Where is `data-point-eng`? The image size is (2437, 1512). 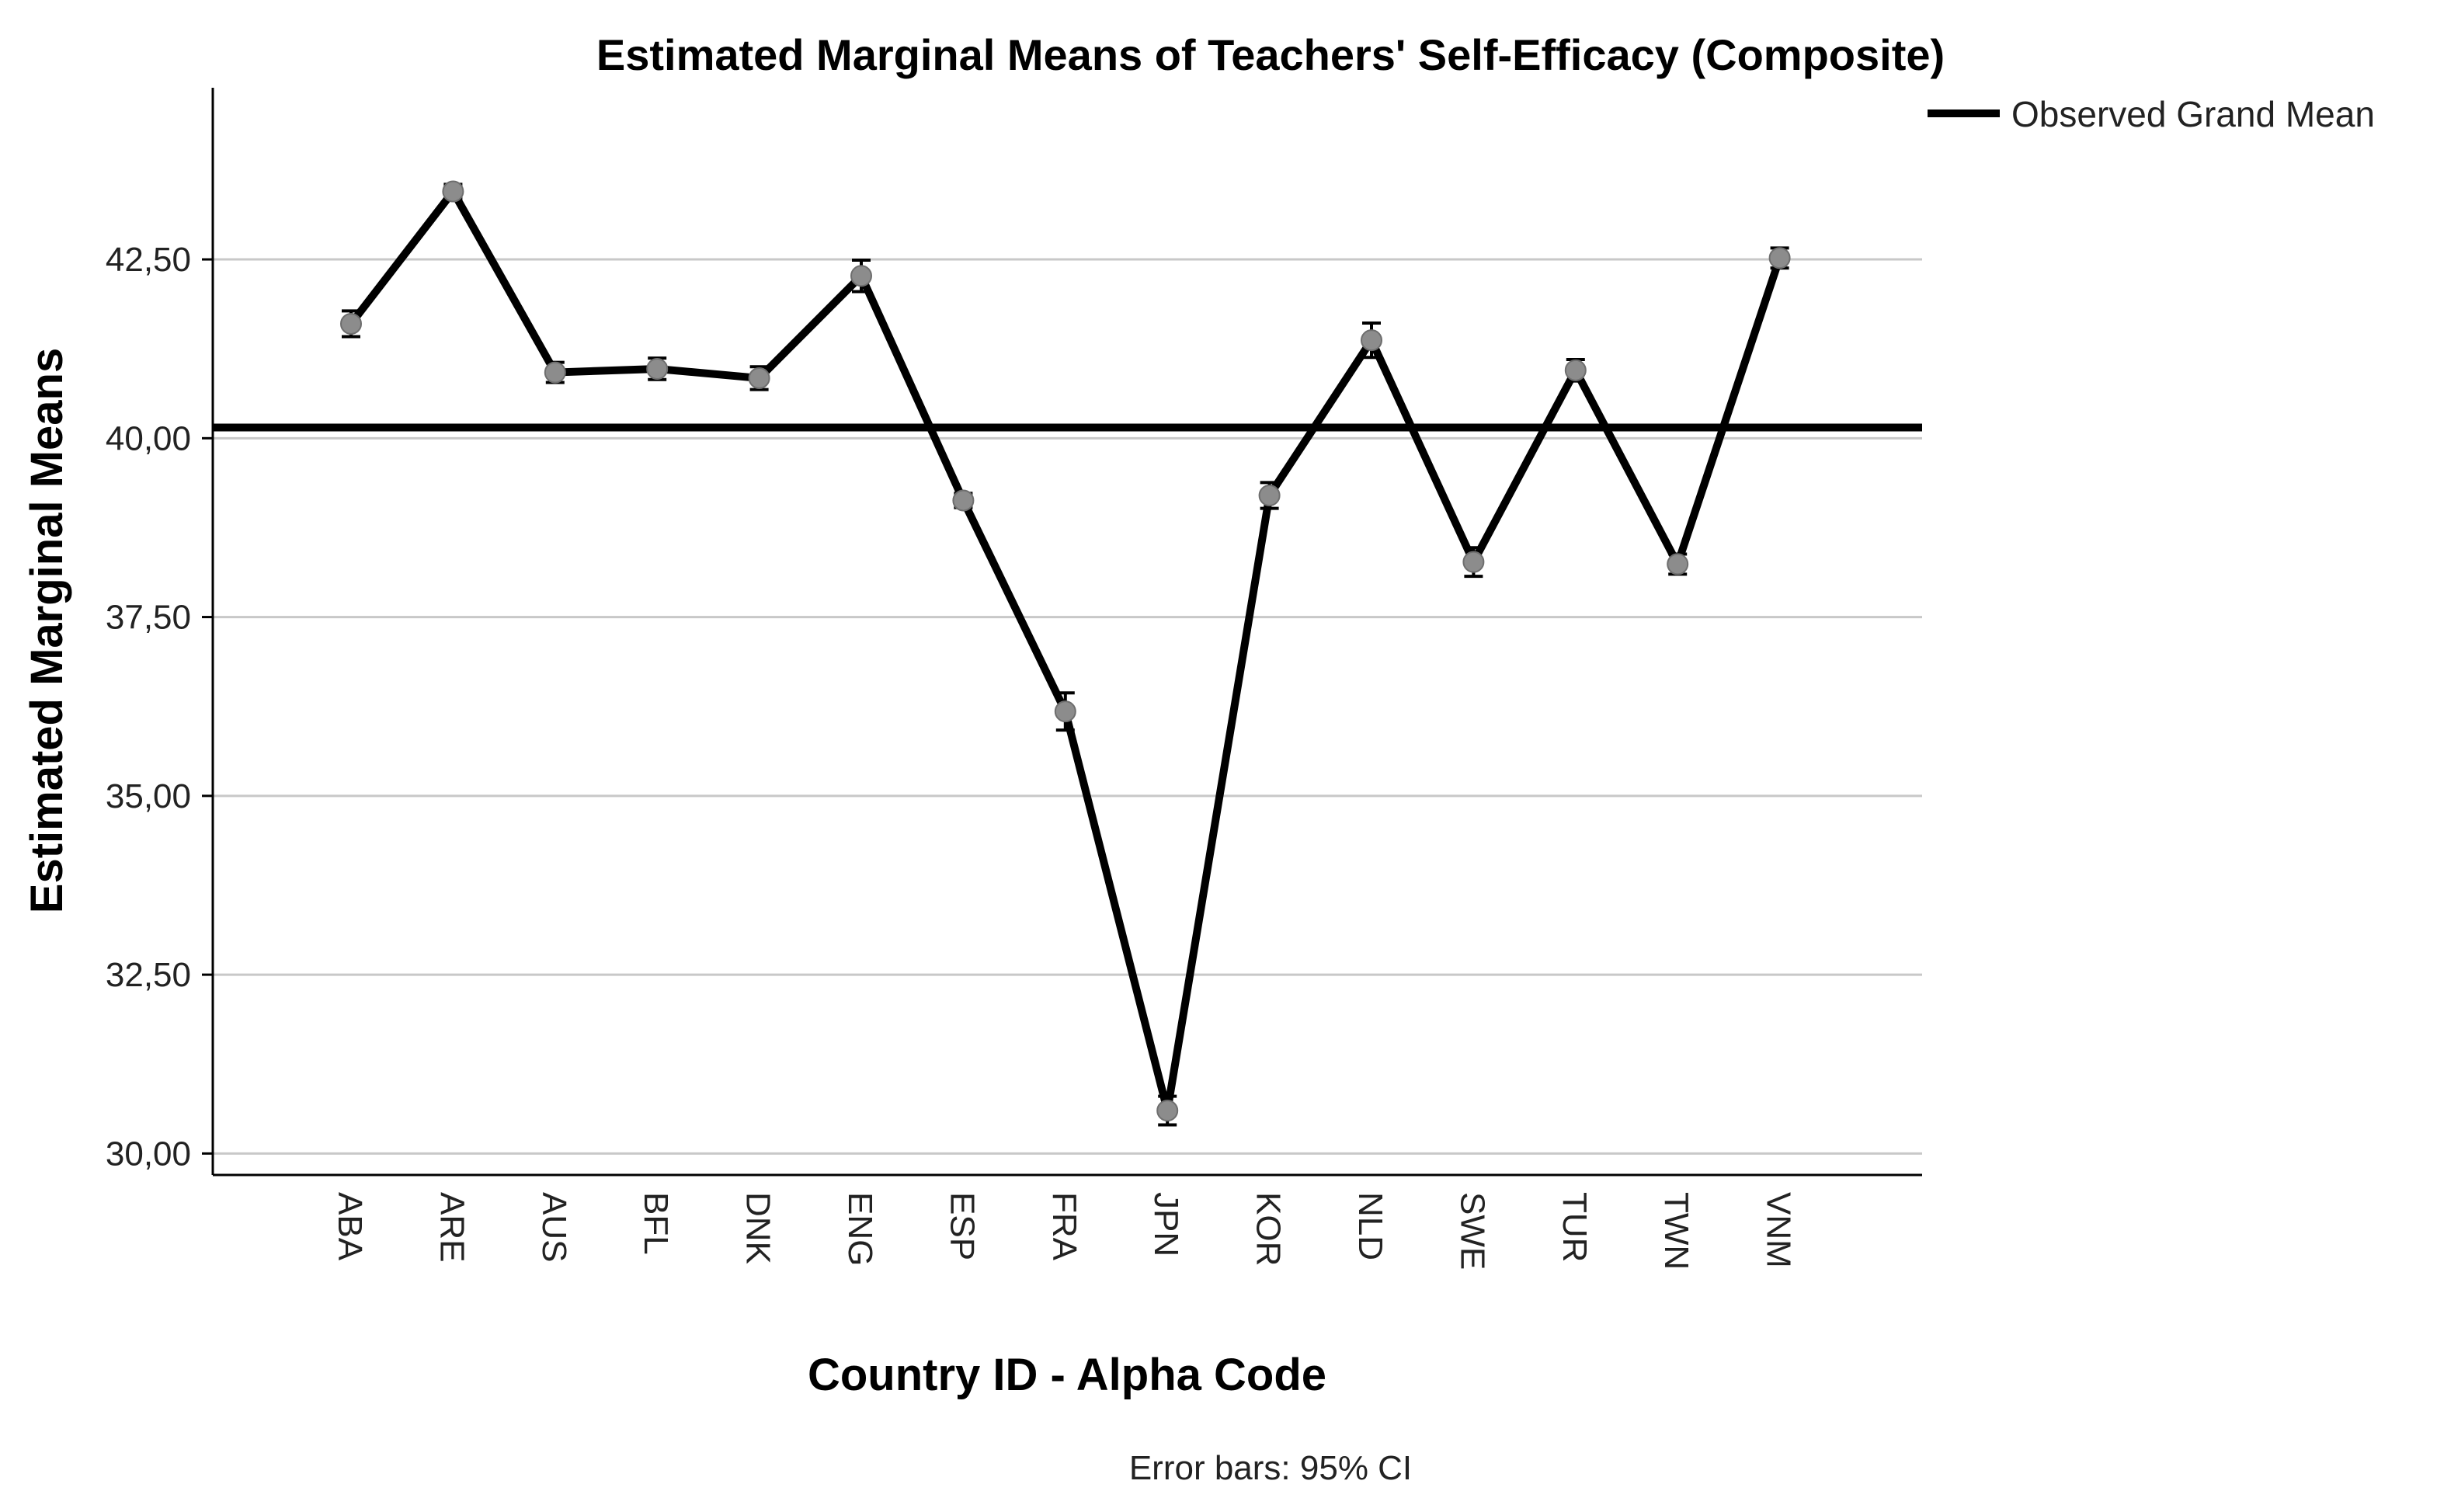
data-point-eng is located at coordinates (861, 276).